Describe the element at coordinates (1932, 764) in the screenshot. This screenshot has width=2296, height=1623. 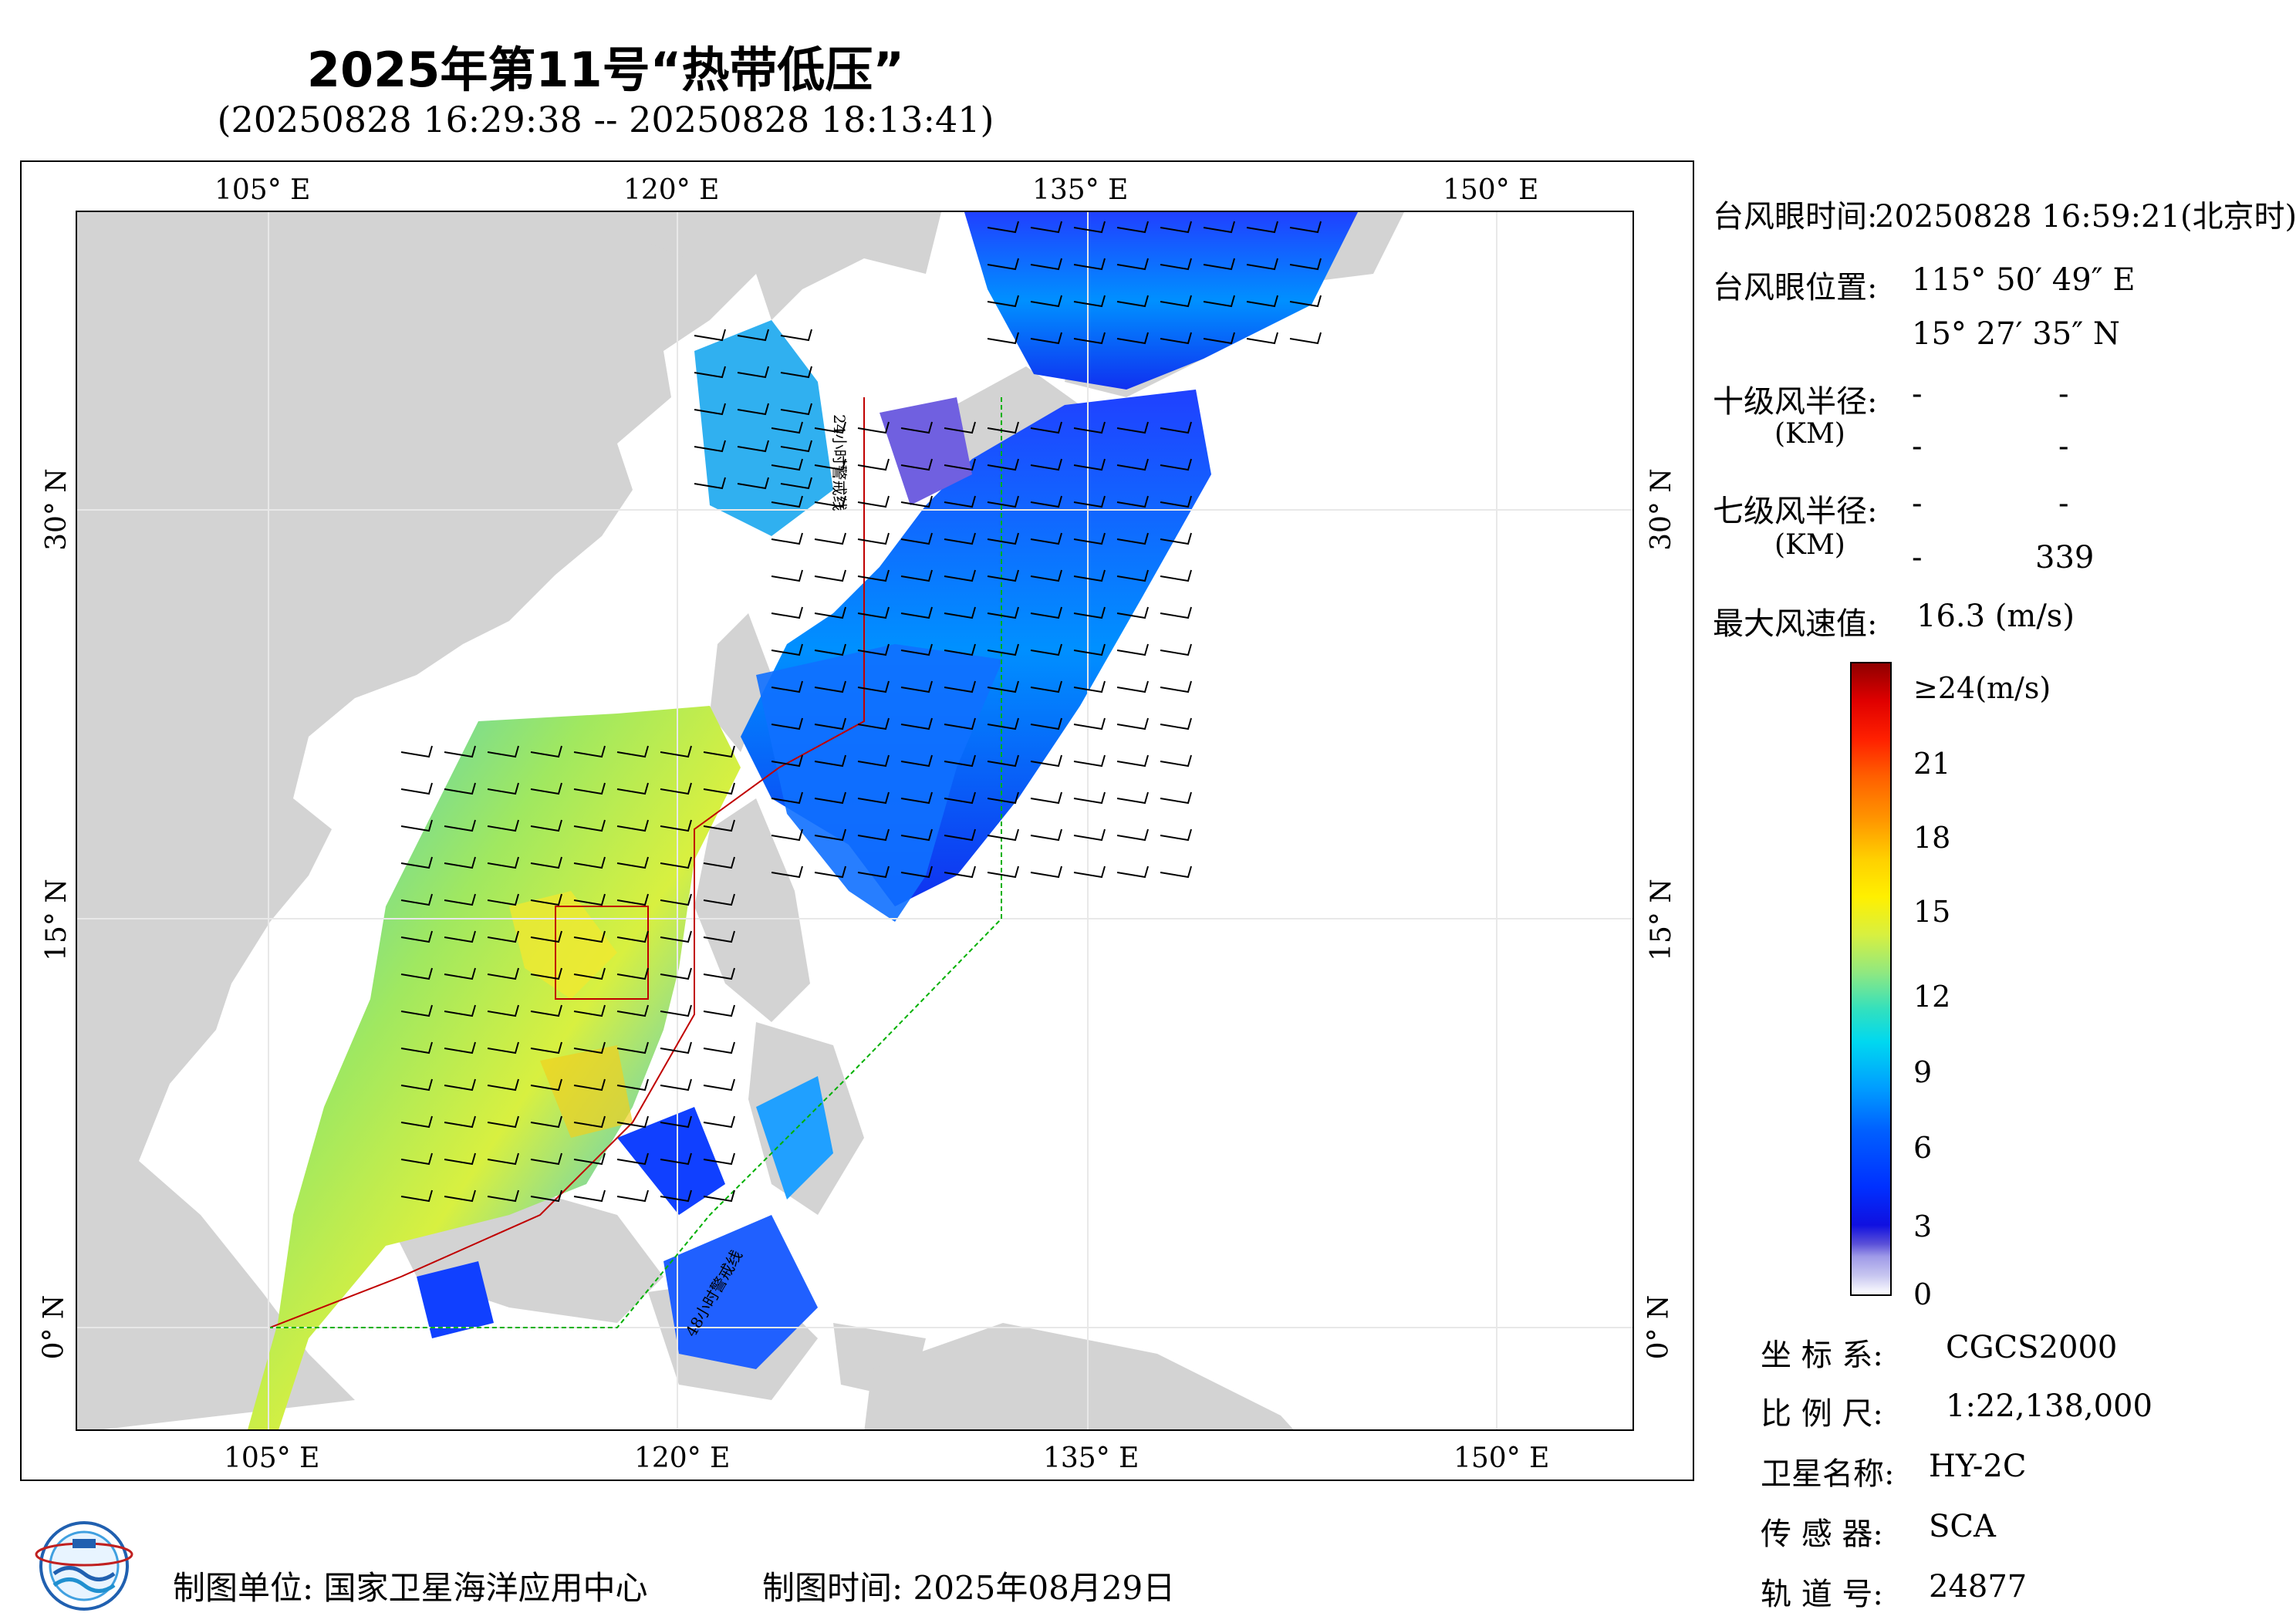
I see `colorbar-tick-21: 21` at that location.